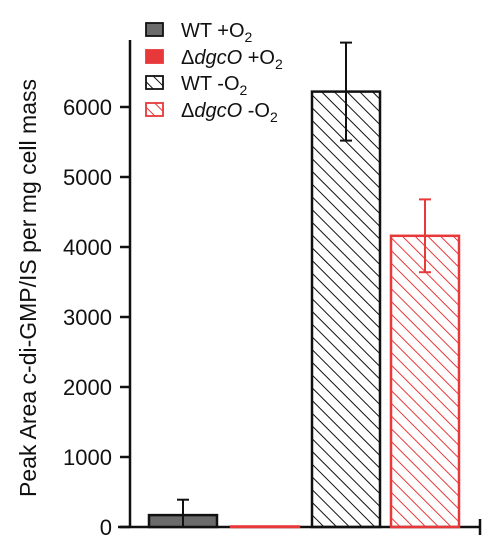  I want to click on y-axis-label: Peak Area c-di-GMP/IS per mg cell mass, so click(28, 288).